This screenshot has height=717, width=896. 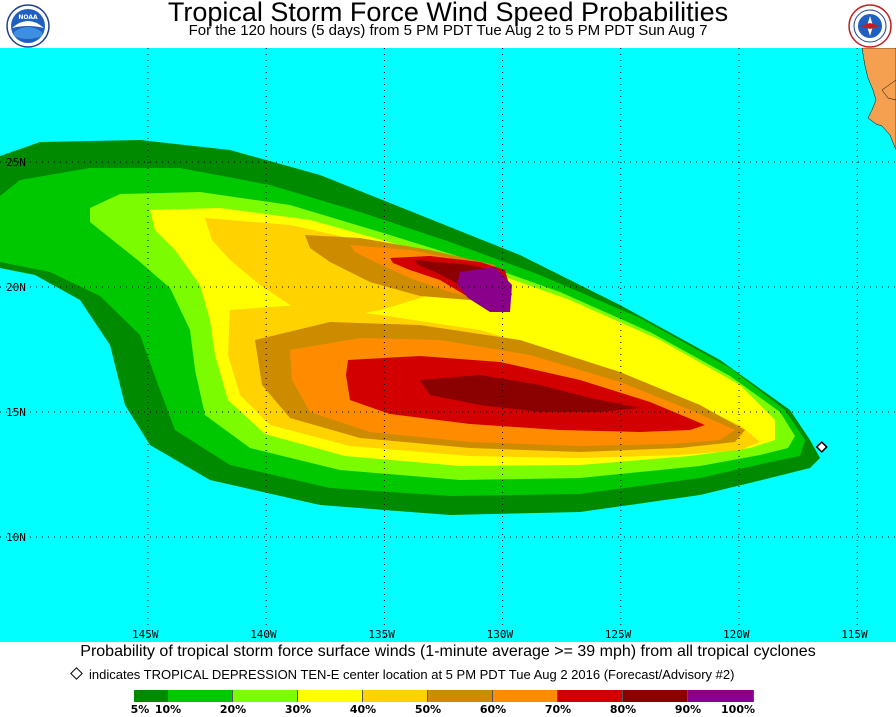 I want to click on longitude-tick-label: 135W, so click(x=381, y=634).